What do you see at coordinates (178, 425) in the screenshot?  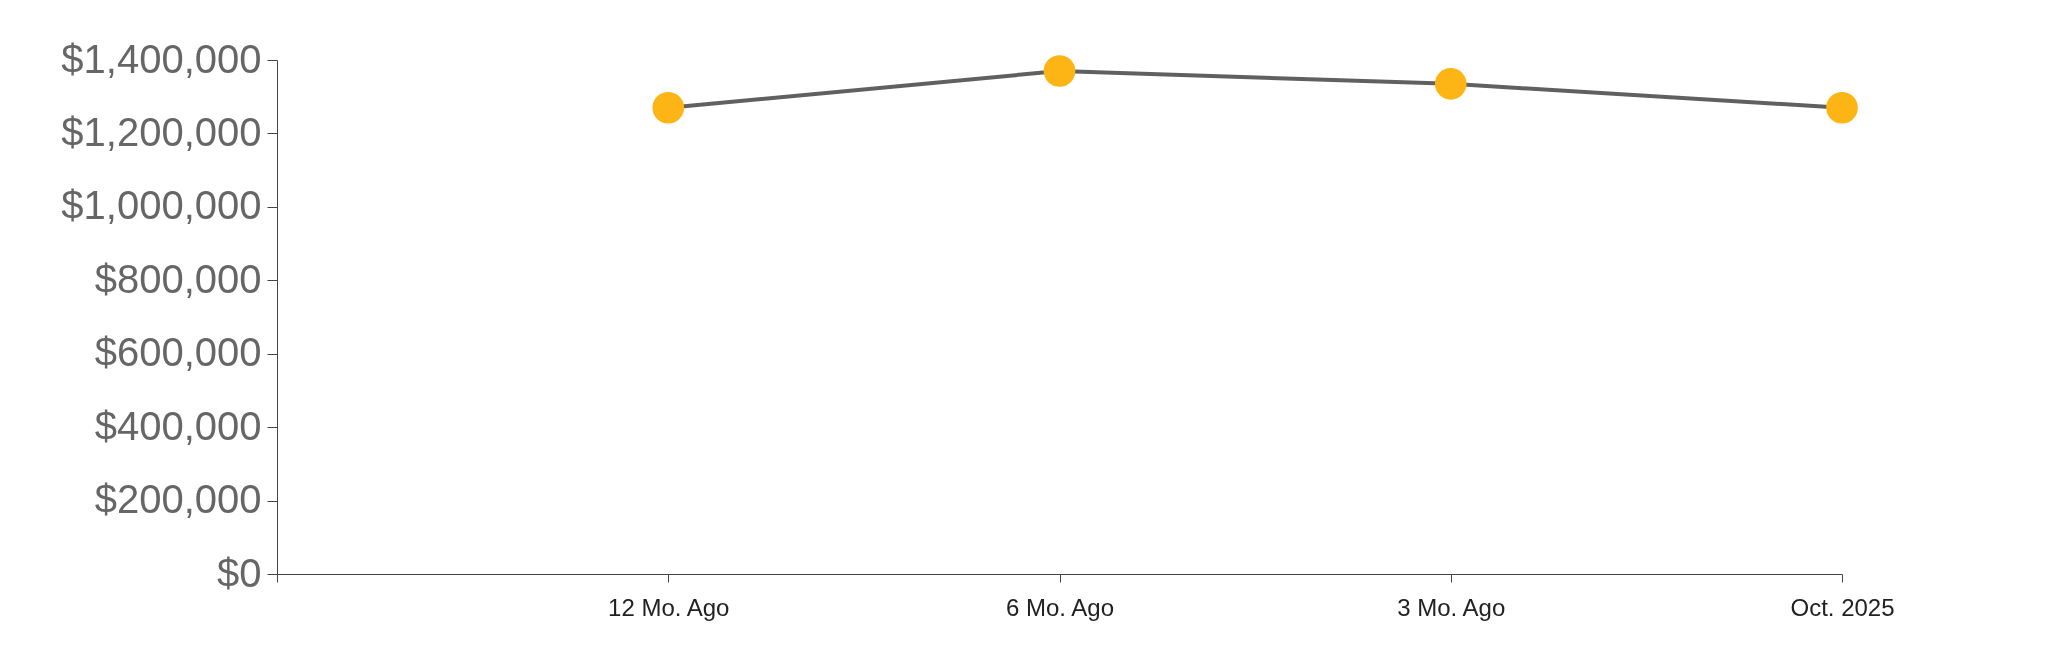 I see `y-tick-label: $400,000` at bounding box center [178, 425].